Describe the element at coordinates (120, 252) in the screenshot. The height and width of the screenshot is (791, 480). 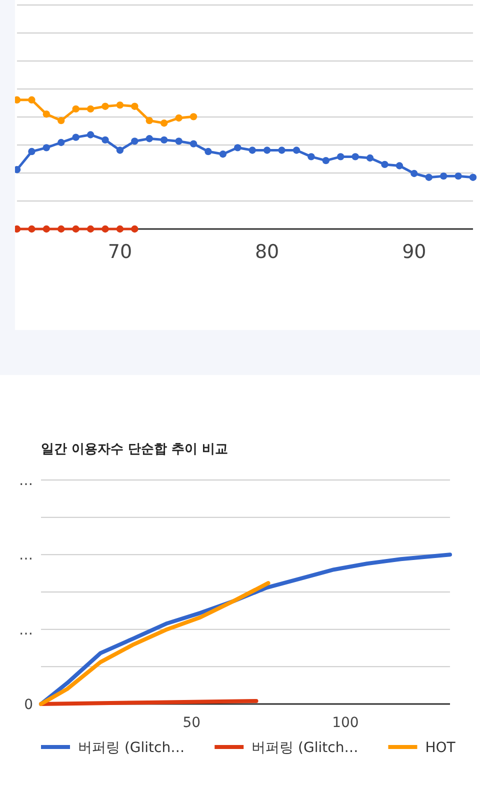
I see `x-tick-label: 70` at that location.